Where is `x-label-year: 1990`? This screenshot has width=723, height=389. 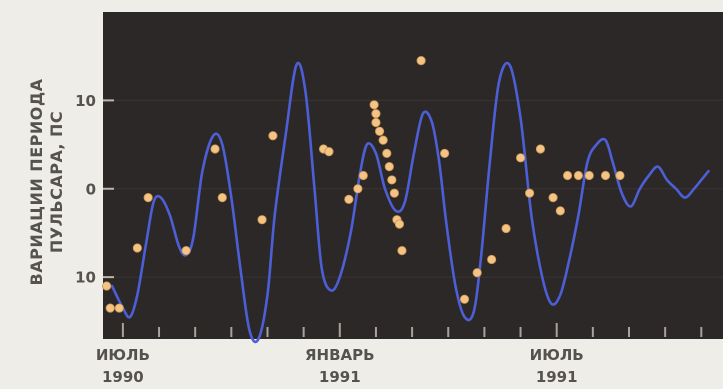
x-label-year: 1990 is located at coordinates (123, 377).